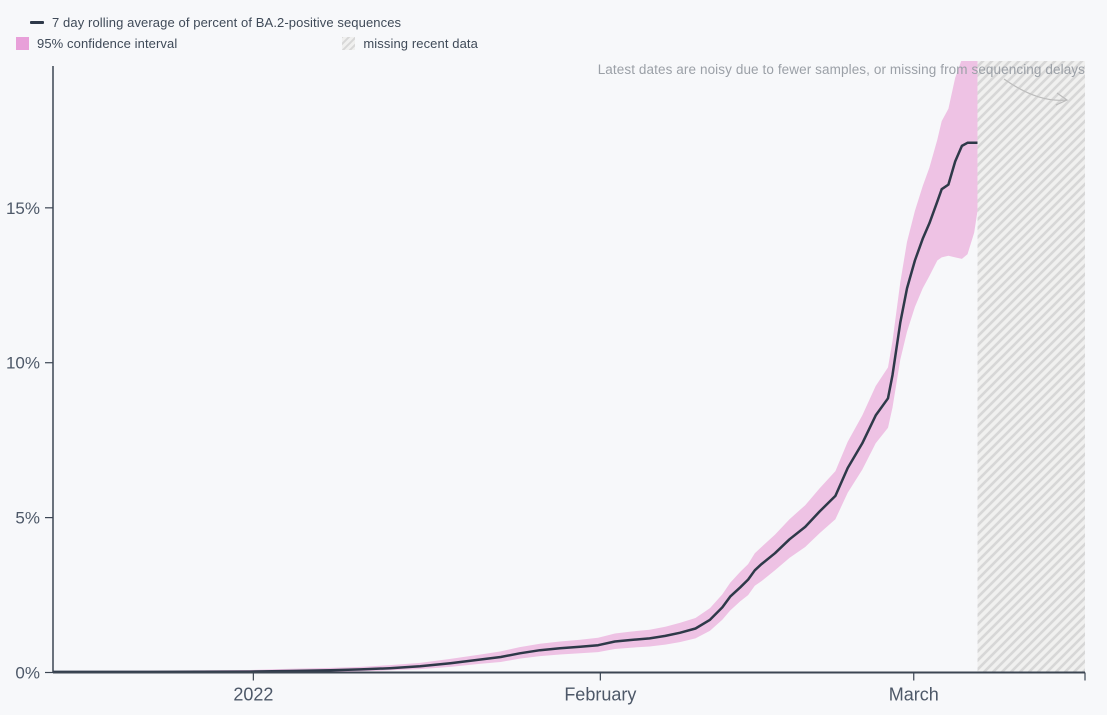 The height and width of the screenshot is (715, 1107). Describe the element at coordinates (914, 695) in the screenshot. I see `x-tick-label: March` at that location.